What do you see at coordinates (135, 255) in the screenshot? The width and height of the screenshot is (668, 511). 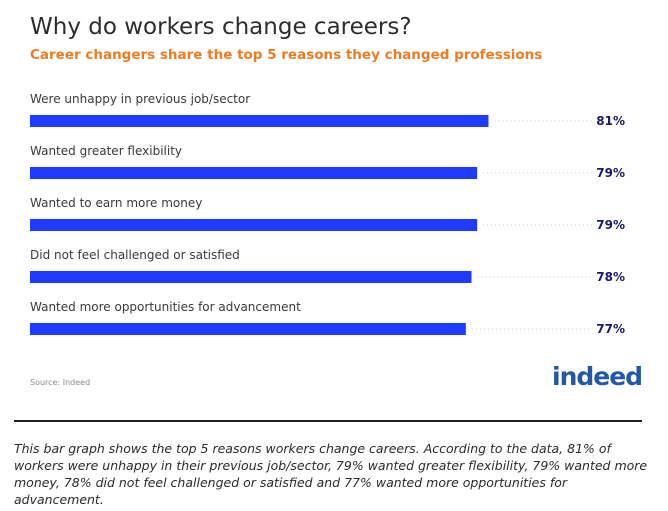 I see `category-label: Did not feel challenged or satisfied` at bounding box center [135, 255].